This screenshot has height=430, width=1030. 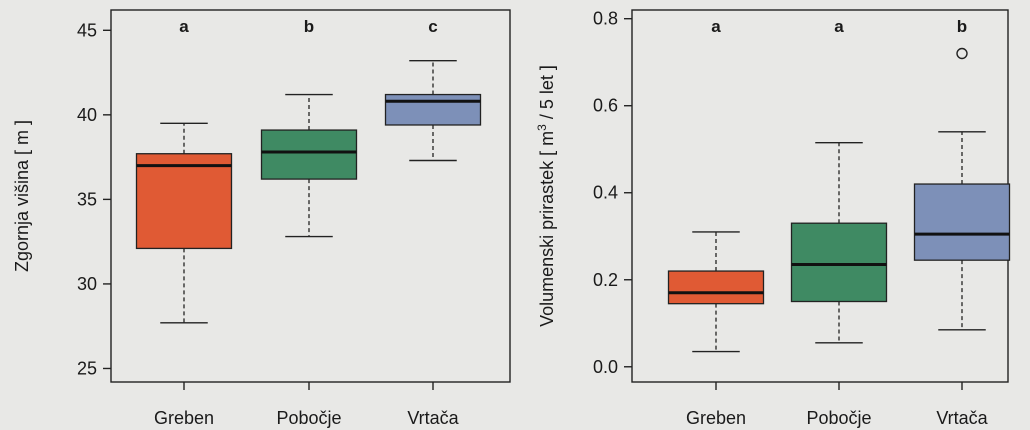 What do you see at coordinates (87, 199) in the screenshot?
I see `y-tick-label: 35` at bounding box center [87, 199].